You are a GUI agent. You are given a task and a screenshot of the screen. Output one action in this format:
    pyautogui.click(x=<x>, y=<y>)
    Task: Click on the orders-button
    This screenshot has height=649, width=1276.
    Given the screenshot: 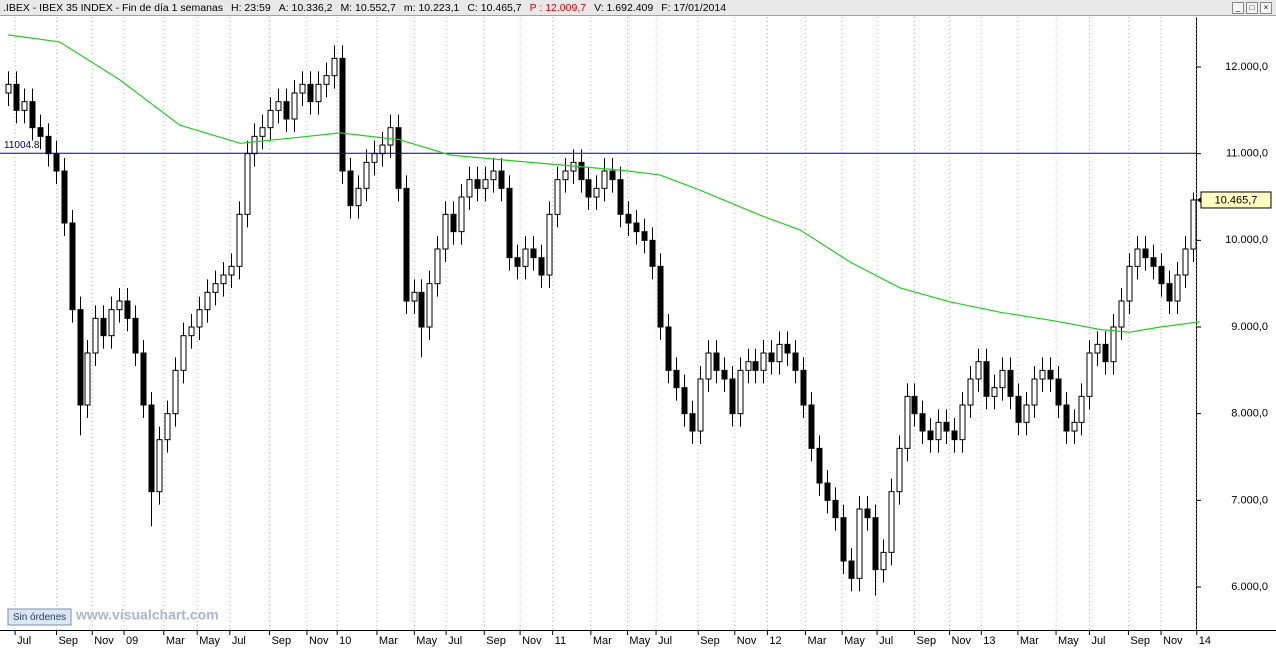 What is the action you would take?
    pyautogui.click(x=39, y=617)
    